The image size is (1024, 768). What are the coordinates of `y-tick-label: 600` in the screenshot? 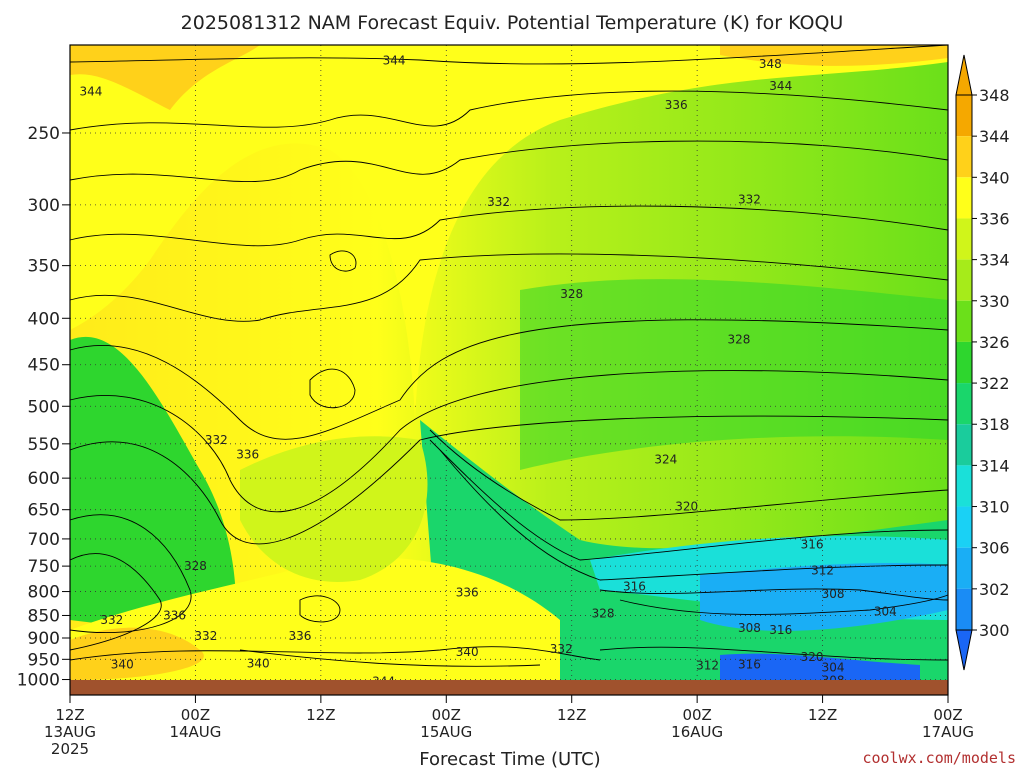 It's located at (44, 479).